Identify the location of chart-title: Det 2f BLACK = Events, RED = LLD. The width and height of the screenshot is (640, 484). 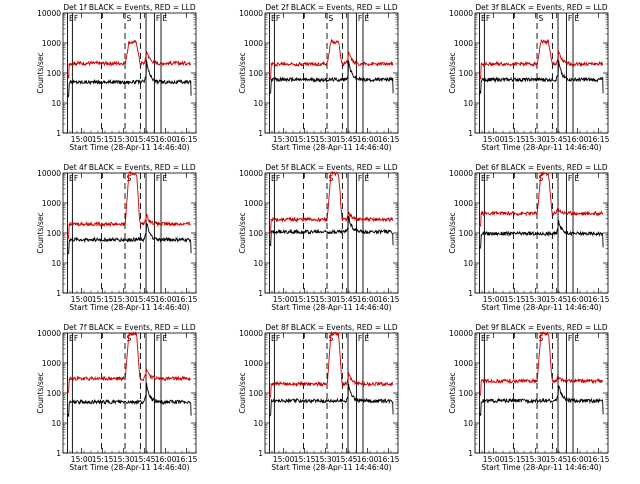
(331, 7).